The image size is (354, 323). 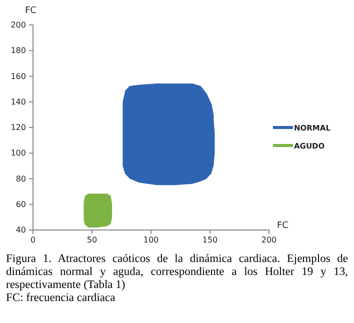 What do you see at coordinates (282, 226) in the screenshot?
I see `x-axis-title: FC` at bounding box center [282, 226].